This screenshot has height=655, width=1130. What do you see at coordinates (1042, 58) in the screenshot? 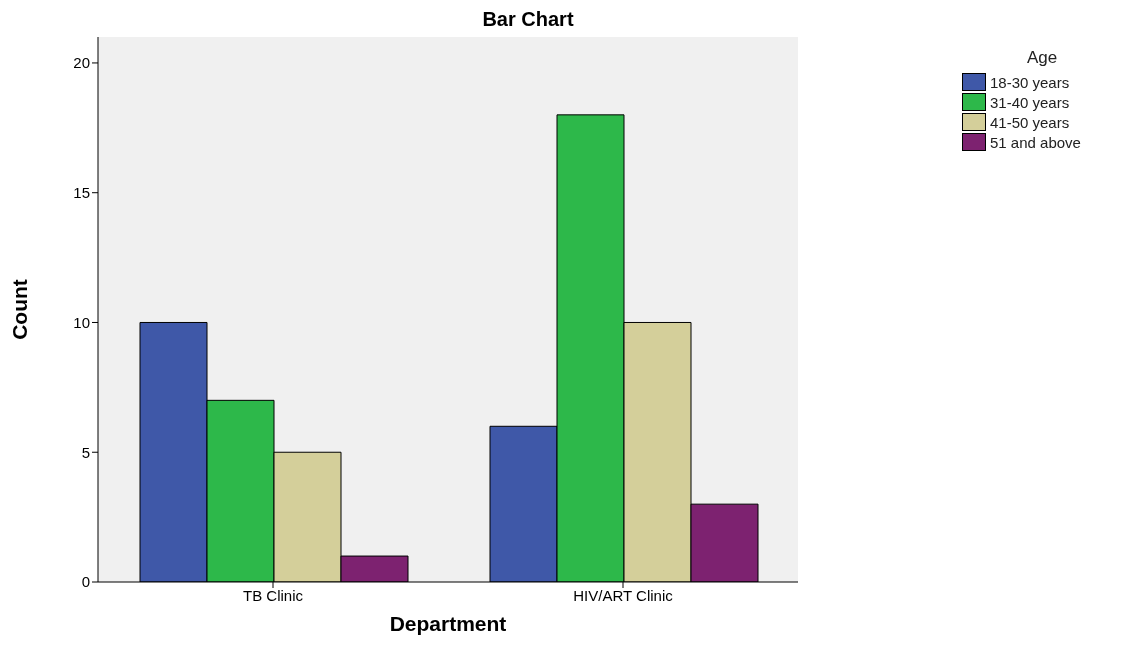
I see `legend-title: Age` at bounding box center [1042, 58].